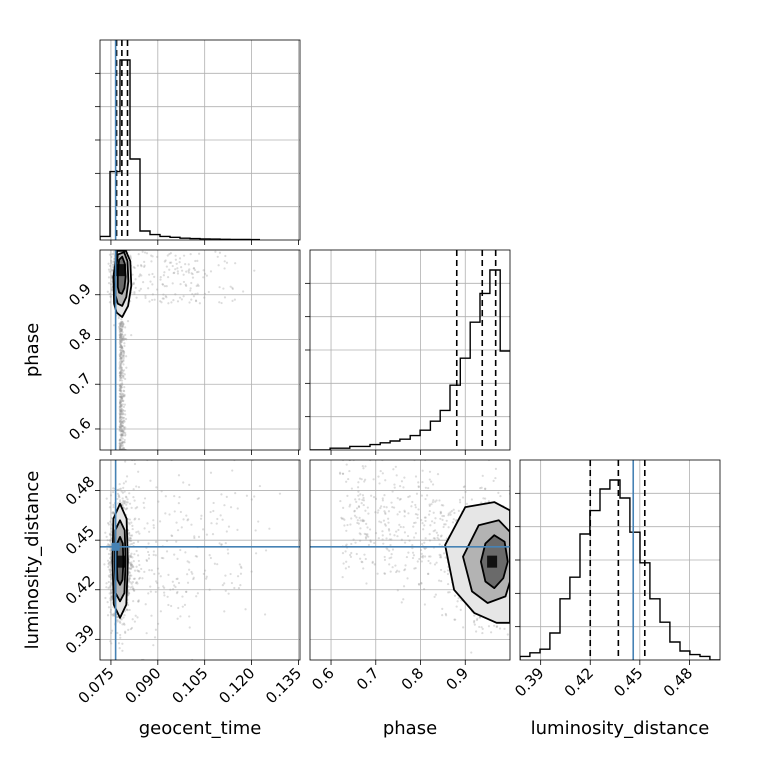  What do you see at coordinates (192, 560) in the screenshot?
I see `scatter-points-geocent_time-vs-luminosity_distance` at bounding box center [192, 560].